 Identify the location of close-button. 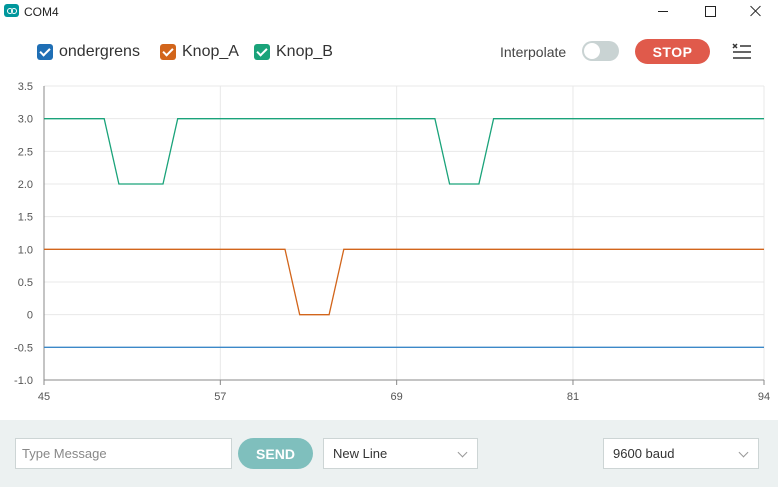
(755, 12).